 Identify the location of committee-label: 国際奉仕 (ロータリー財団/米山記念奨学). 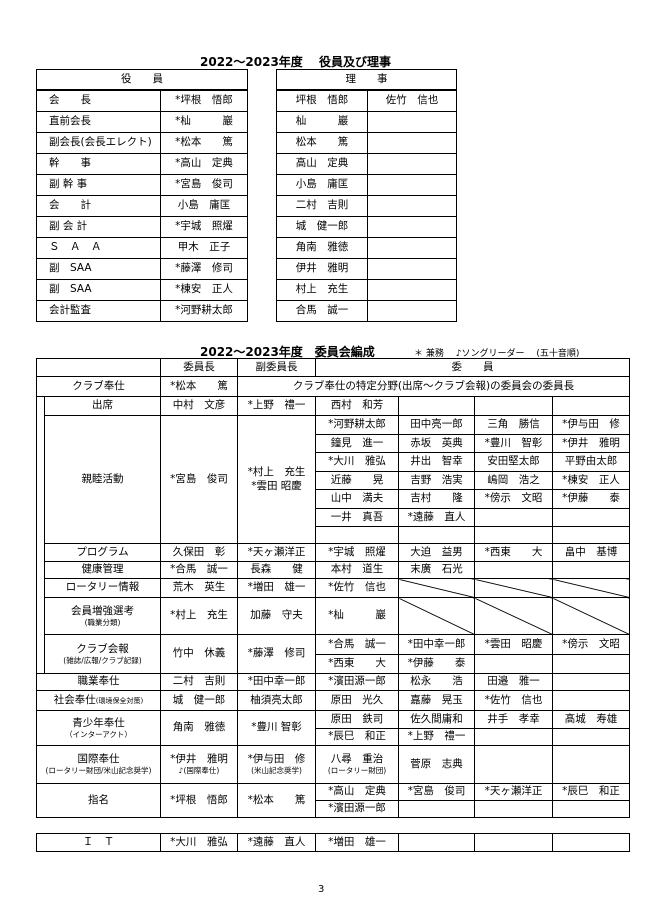
(98, 764).